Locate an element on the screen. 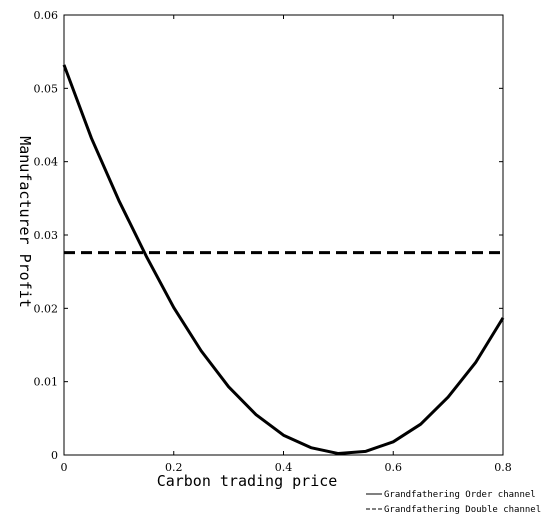 The width and height of the screenshot is (550, 522). x-tick-label: 0.4 is located at coordinates (284, 467).